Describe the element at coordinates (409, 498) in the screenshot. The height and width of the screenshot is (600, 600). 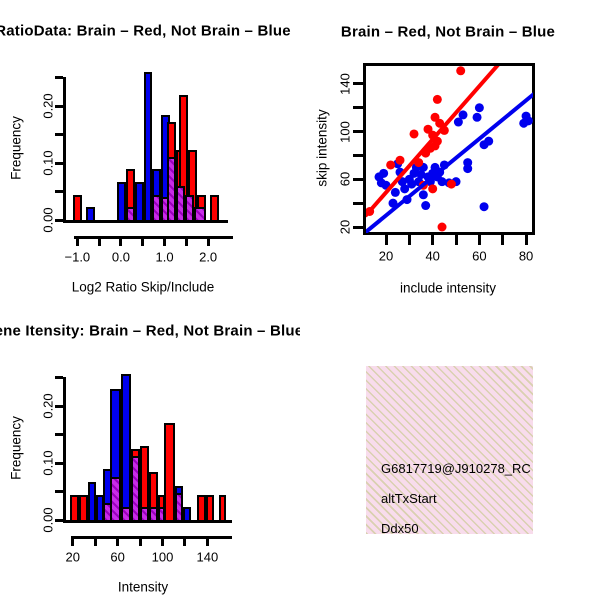
I see `info-event-type: altTxStart` at that location.